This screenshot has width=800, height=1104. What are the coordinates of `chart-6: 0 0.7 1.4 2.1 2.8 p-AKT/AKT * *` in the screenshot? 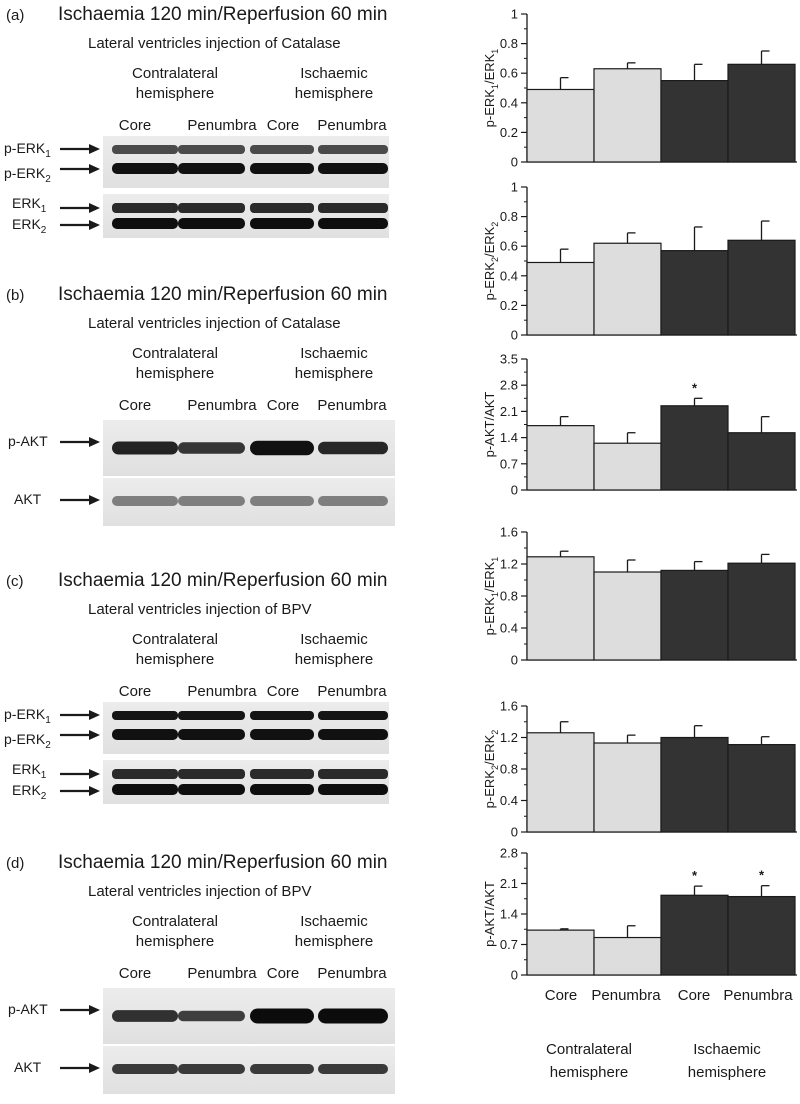 It's located at (639, 914).